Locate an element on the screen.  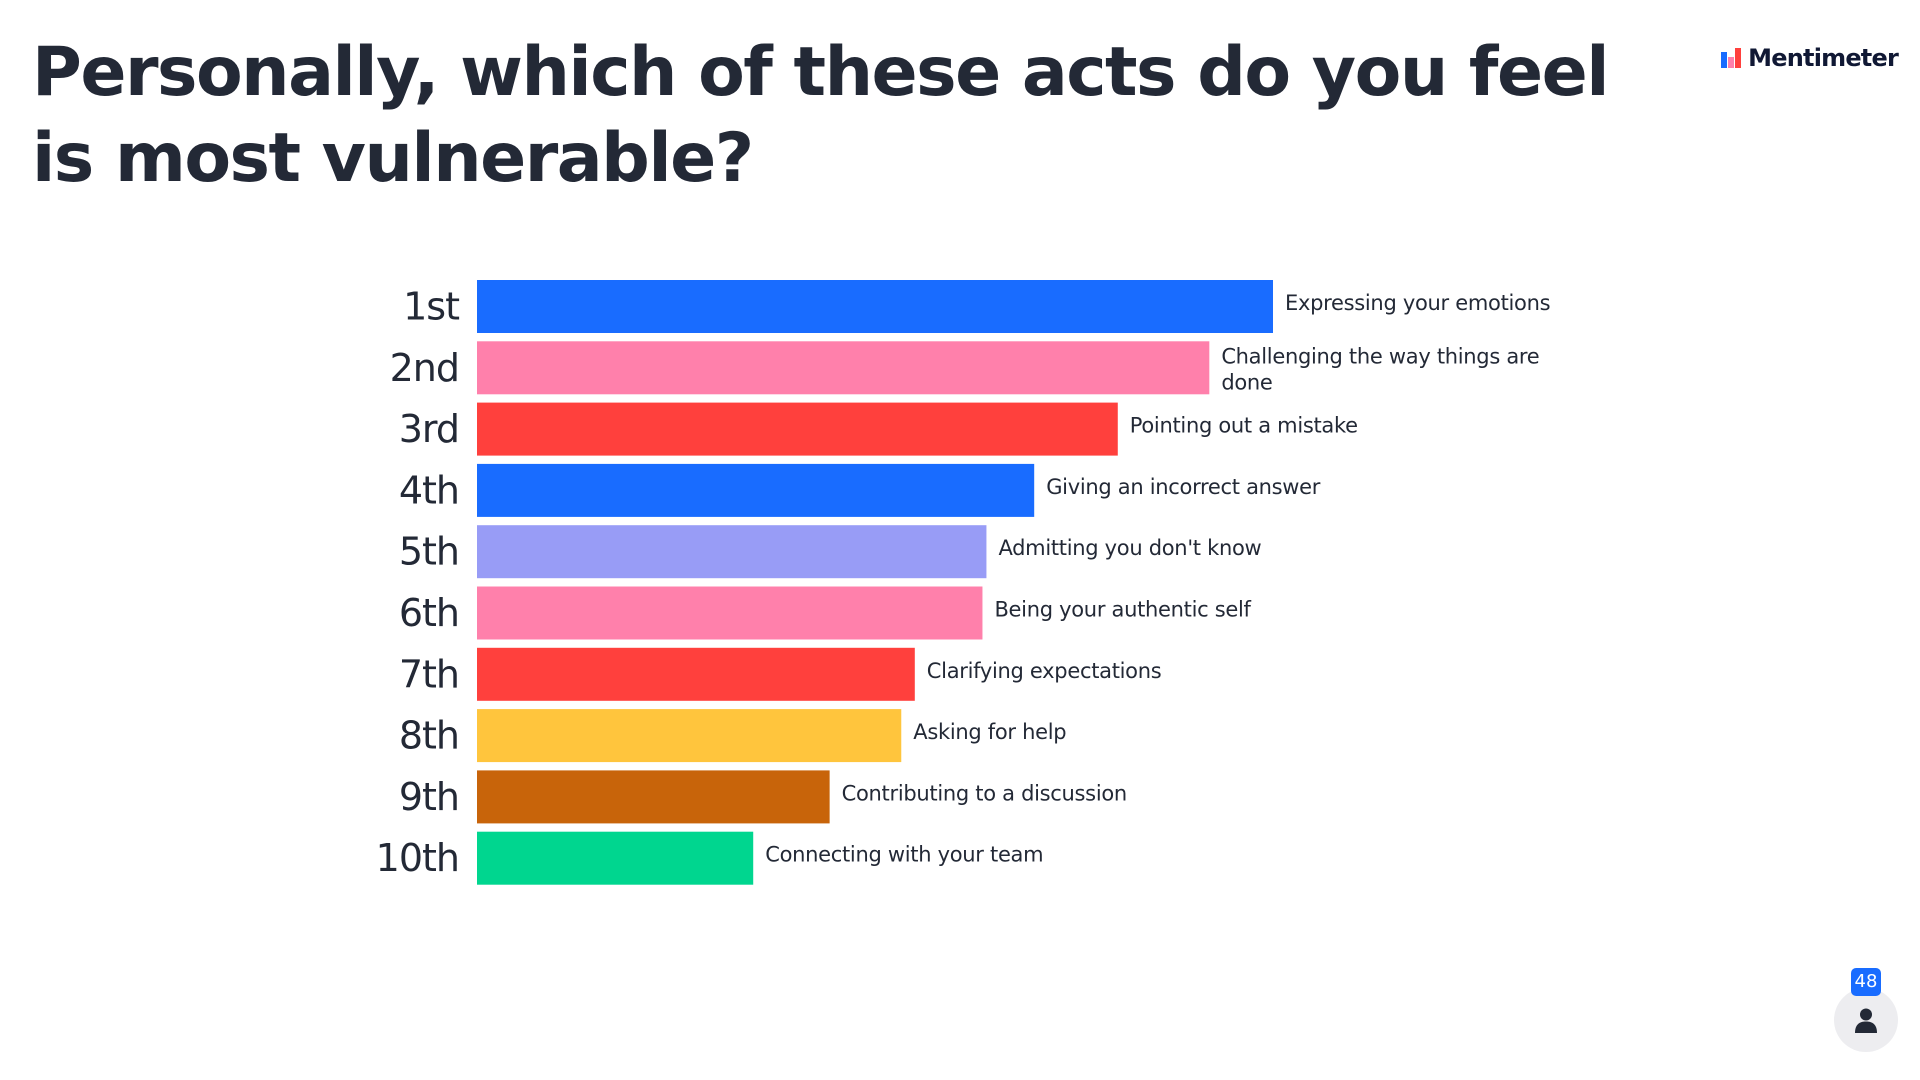
rank-label: 4th is located at coordinates (429, 490).